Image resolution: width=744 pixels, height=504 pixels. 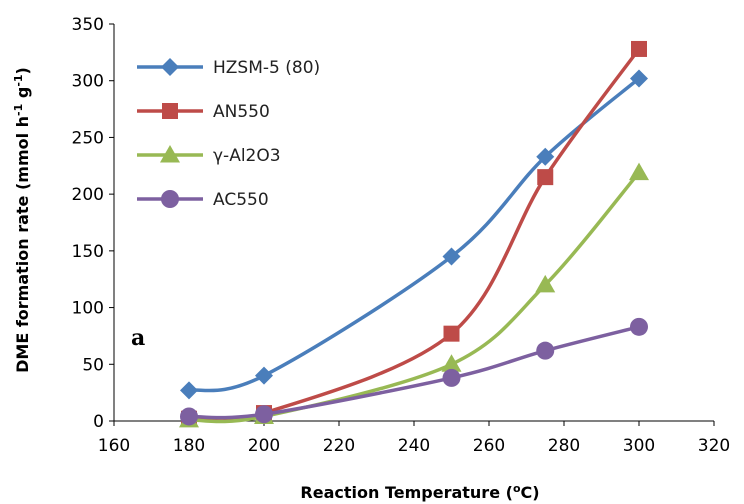 I want to click on x-tick-label: 200, so click(x=264, y=446).